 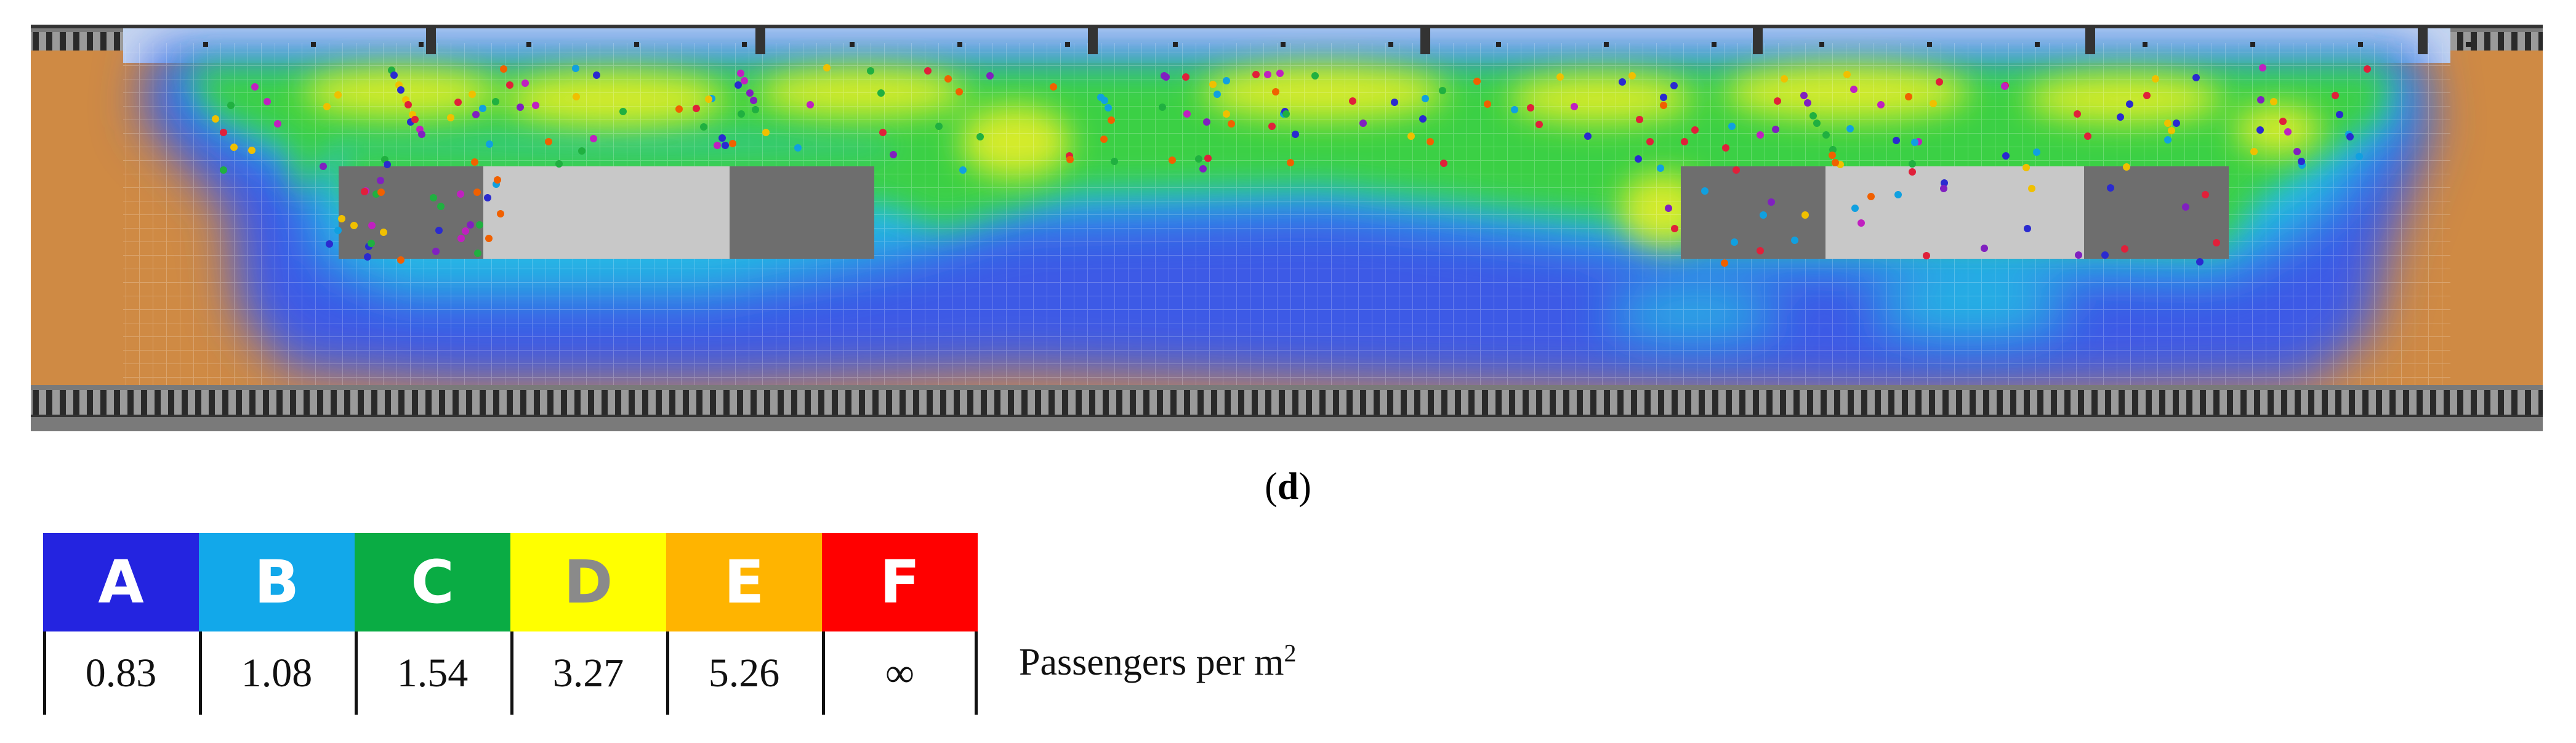 I want to click on legend-grade-c: C, so click(x=432, y=582).